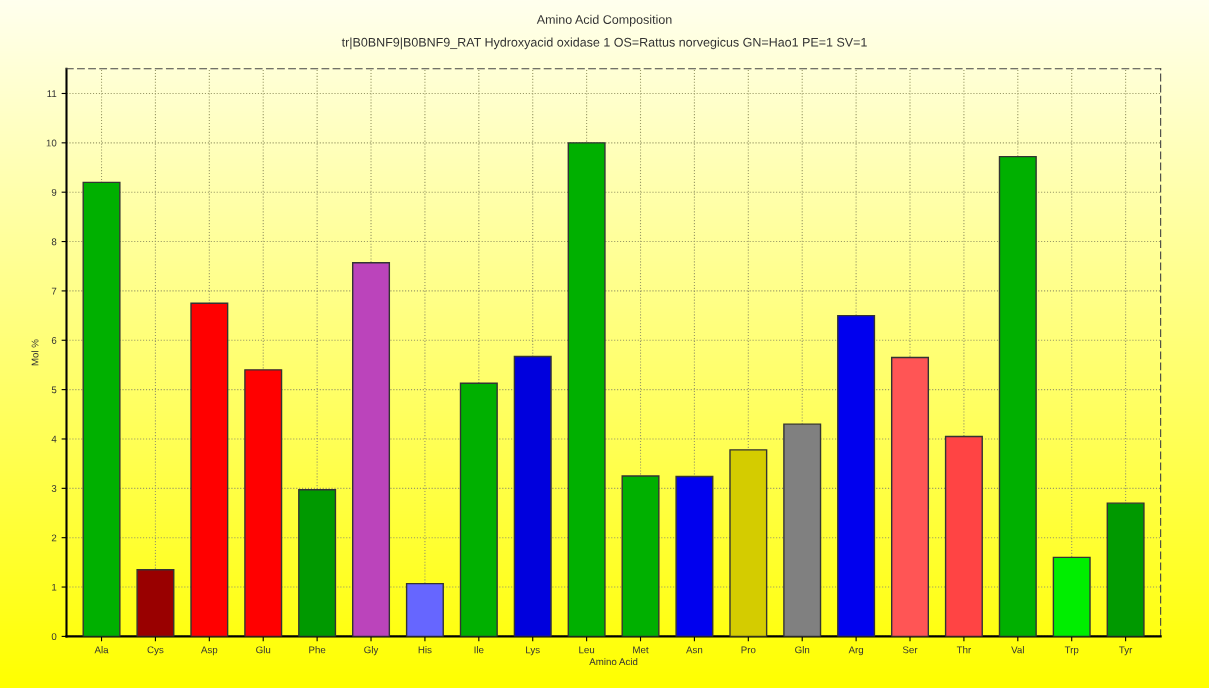 This screenshot has width=1209, height=688. What do you see at coordinates (54, 192) in the screenshot?
I see `y-tick-label: 9` at bounding box center [54, 192].